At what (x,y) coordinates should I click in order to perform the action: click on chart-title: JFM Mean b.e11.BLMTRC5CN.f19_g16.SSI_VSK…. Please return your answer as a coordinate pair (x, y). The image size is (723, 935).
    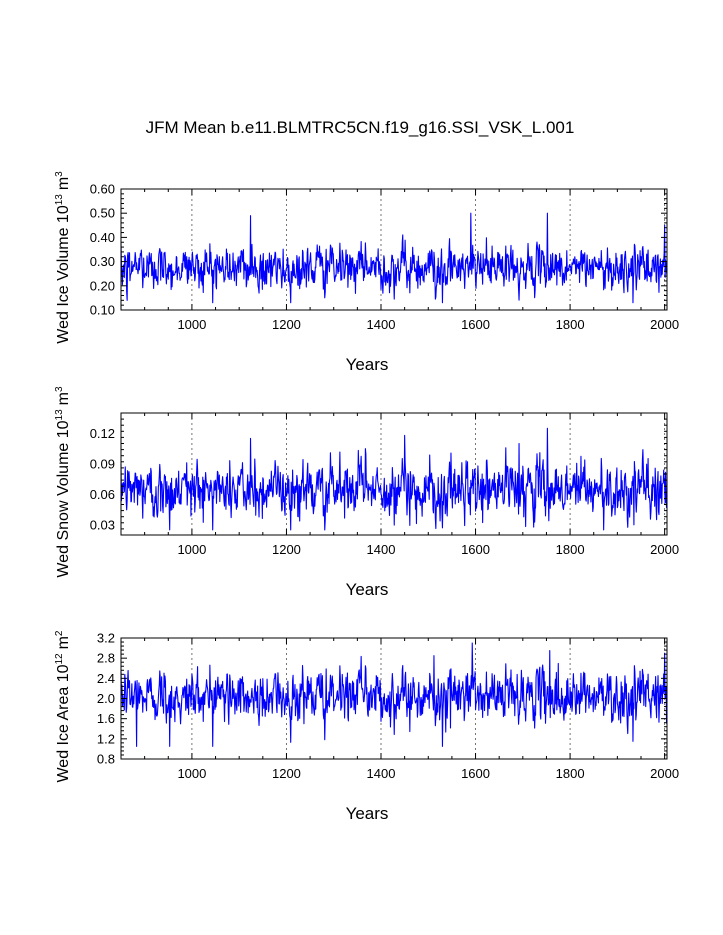
    Looking at the image, I should click on (360, 127).